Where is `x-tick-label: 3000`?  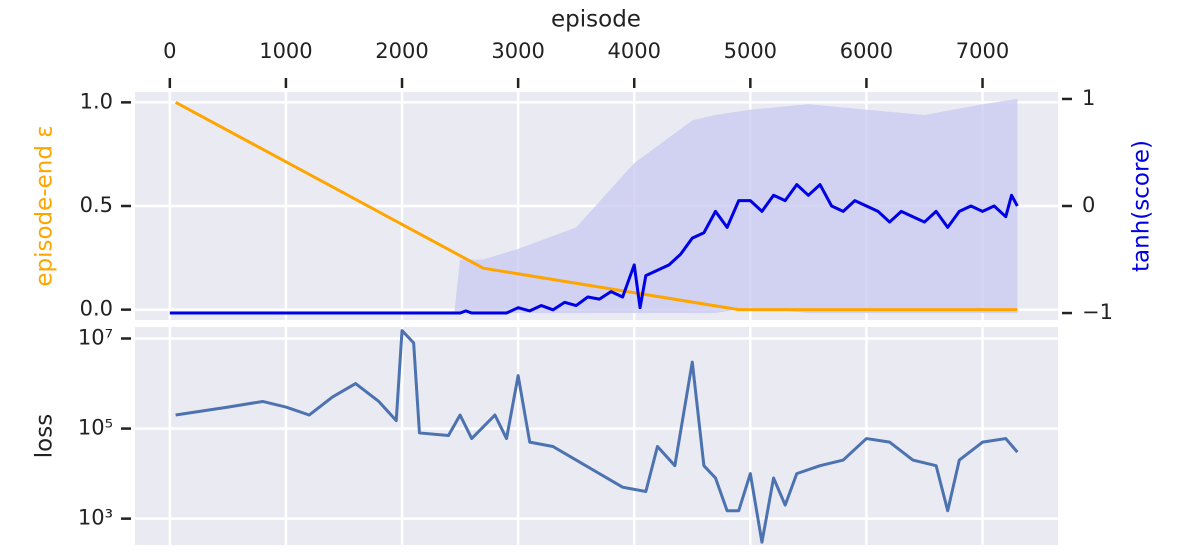
x-tick-label: 3000 is located at coordinates (517, 51).